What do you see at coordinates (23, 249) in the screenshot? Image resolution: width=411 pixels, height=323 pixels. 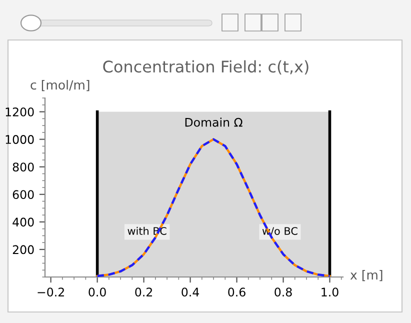 I see `y-tick-label: 200` at bounding box center [23, 249].